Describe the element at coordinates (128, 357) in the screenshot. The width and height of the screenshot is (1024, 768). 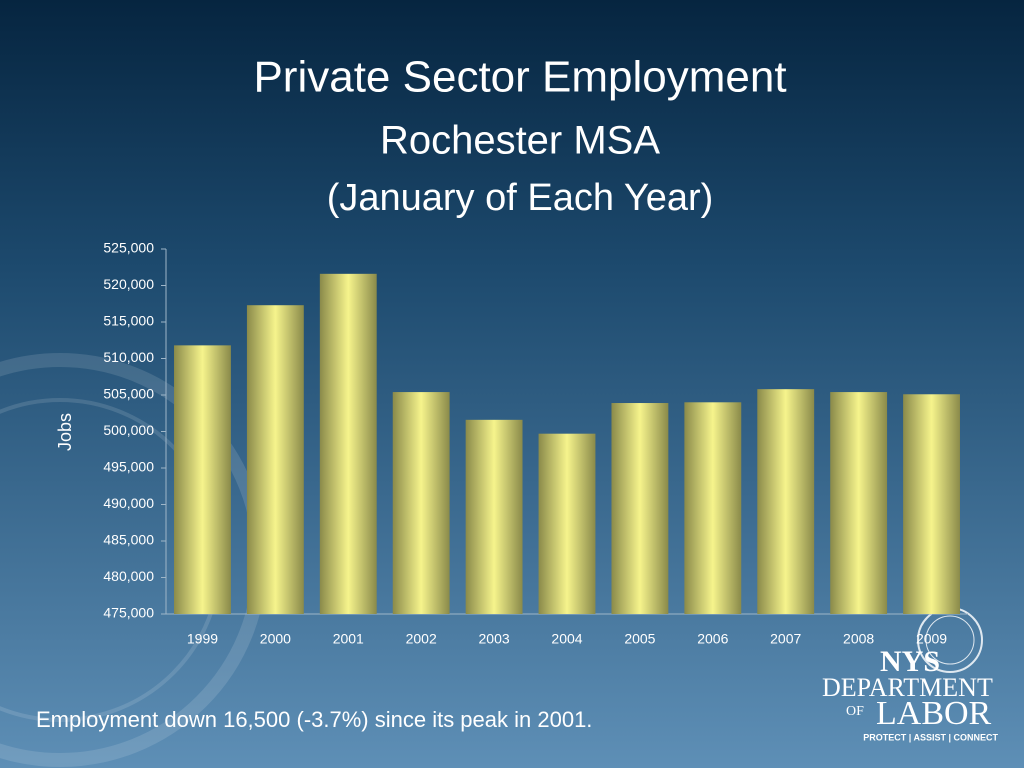
I see `y-tick-label: 510,000` at that location.